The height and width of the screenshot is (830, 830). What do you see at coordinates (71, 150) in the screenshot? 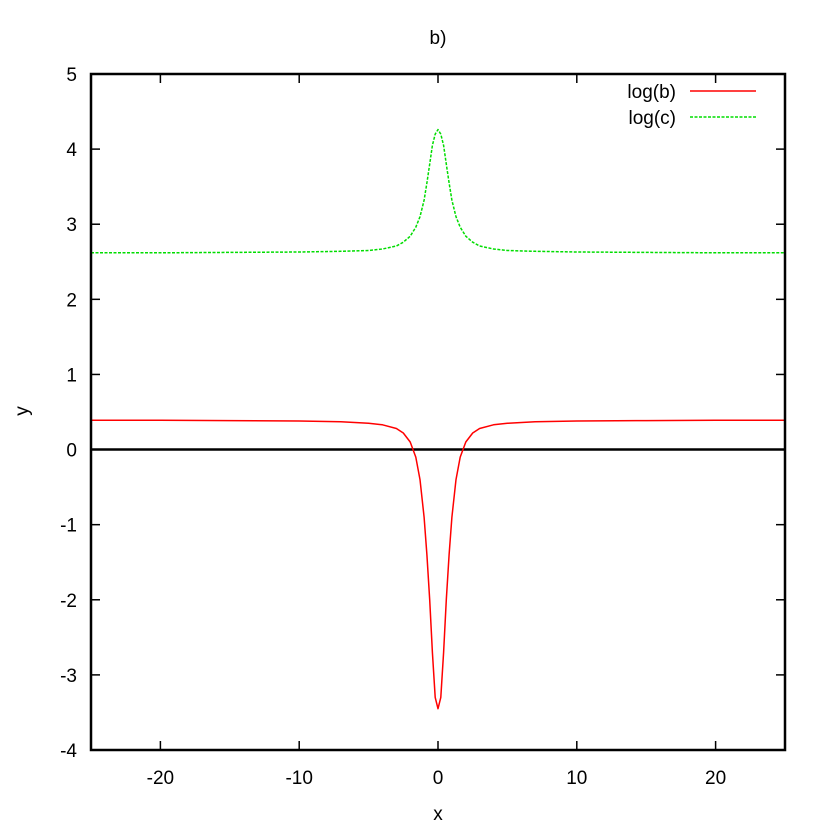
I see `y-tick-label: 4` at bounding box center [71, 150].